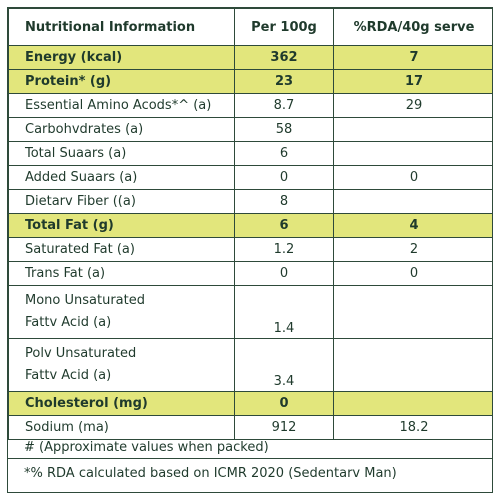 The width and height of the screenshot is (500, 500). Describe the element at coordinates (412, 249) in the screenshot. I see `row-rda: 2` at that location.